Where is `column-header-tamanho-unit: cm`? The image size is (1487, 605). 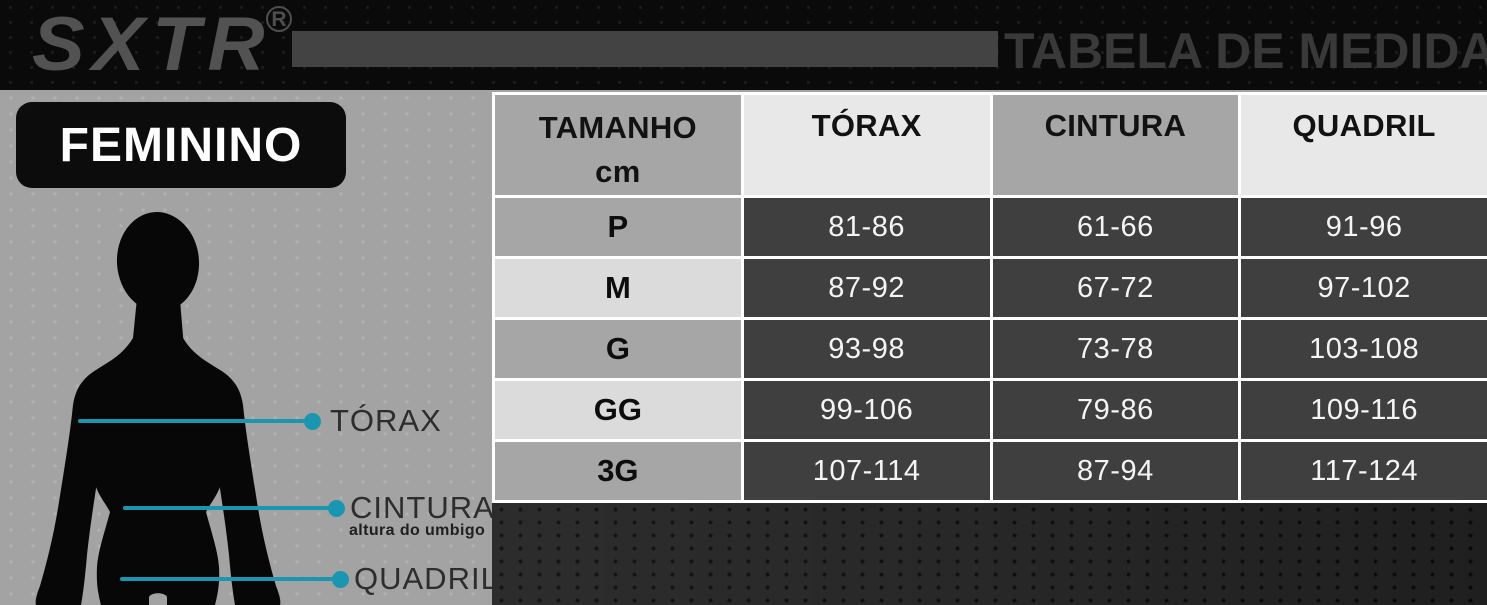
column-header-tamanho-unit: cm is located at coordinates (618, 171).